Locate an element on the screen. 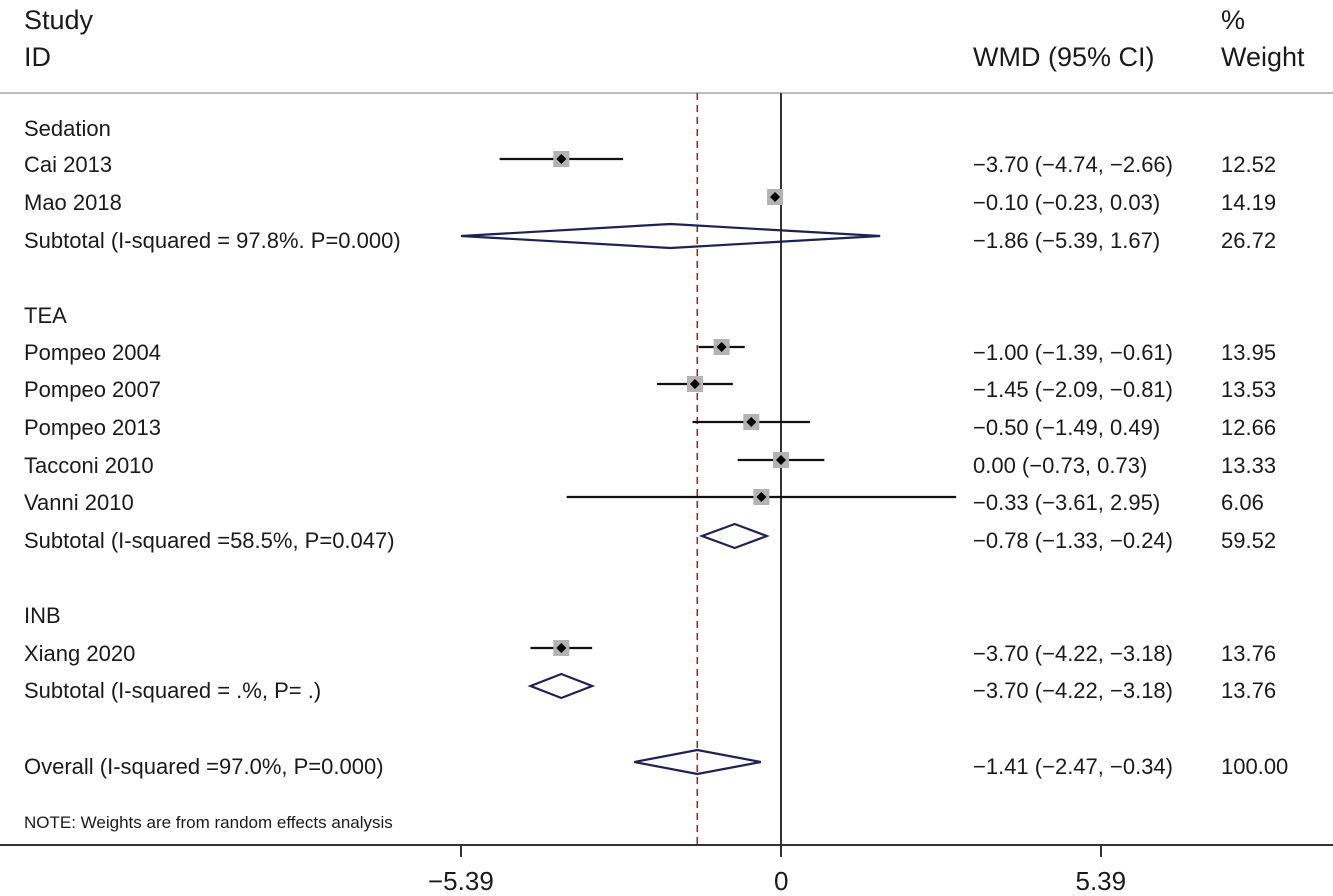 The image size is (1333, 896). weight-value: 59.52 is located at coordinates (1249, 540).